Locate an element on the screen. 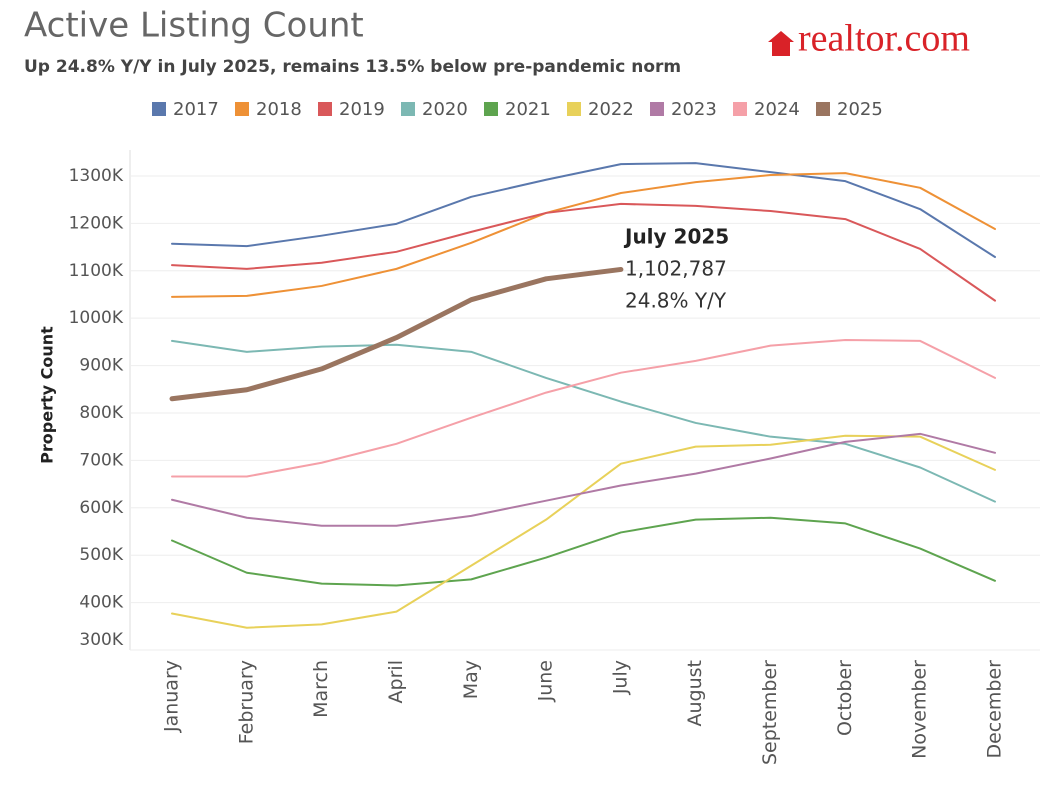  x-tick-label: January is located at coordinates (172, 696).